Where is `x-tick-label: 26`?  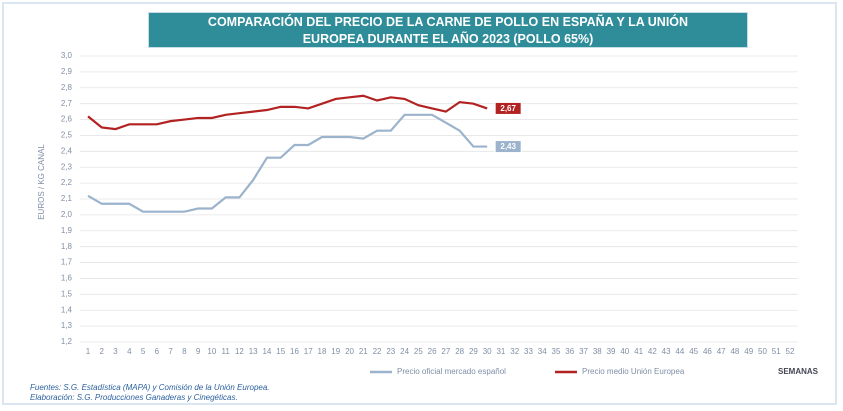 x-tick-label: 26 is located at coordinates (432, 351).